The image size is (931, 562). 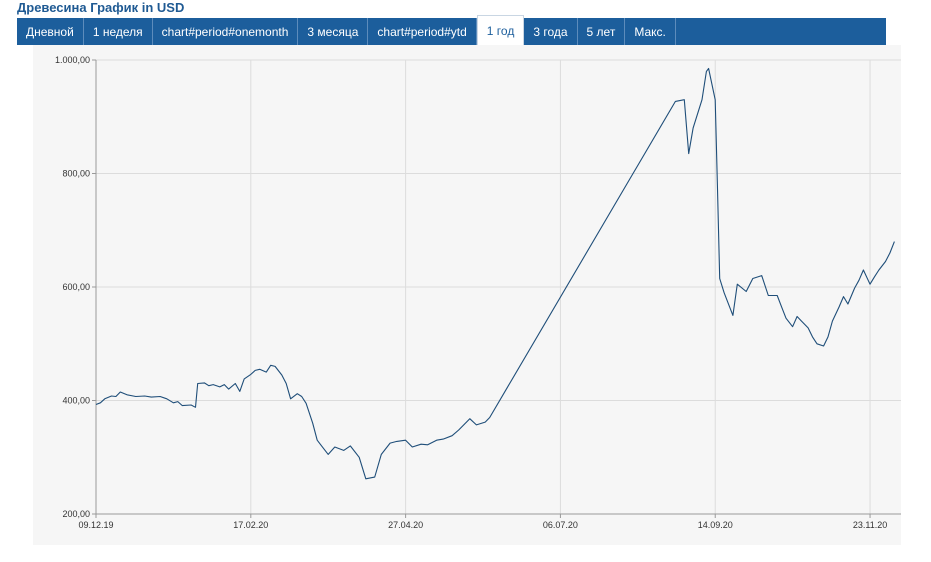 I want to click on y-tick-label: 1.000,00, so click(x=72, y=60).